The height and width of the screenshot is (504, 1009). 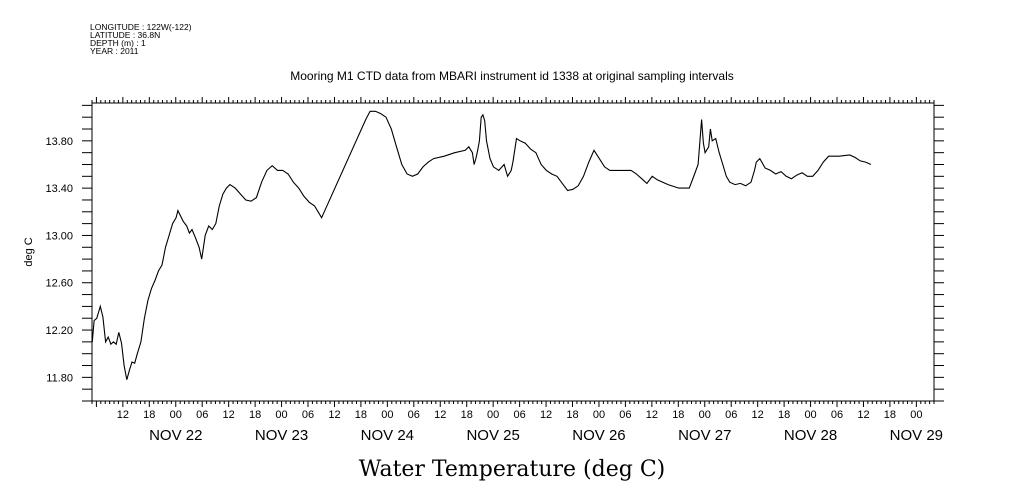 I want to click on y-axis-tick-labels: 11.80 12.20 12.60 13.00 13.40 13.80, so click(x=59, y=260).